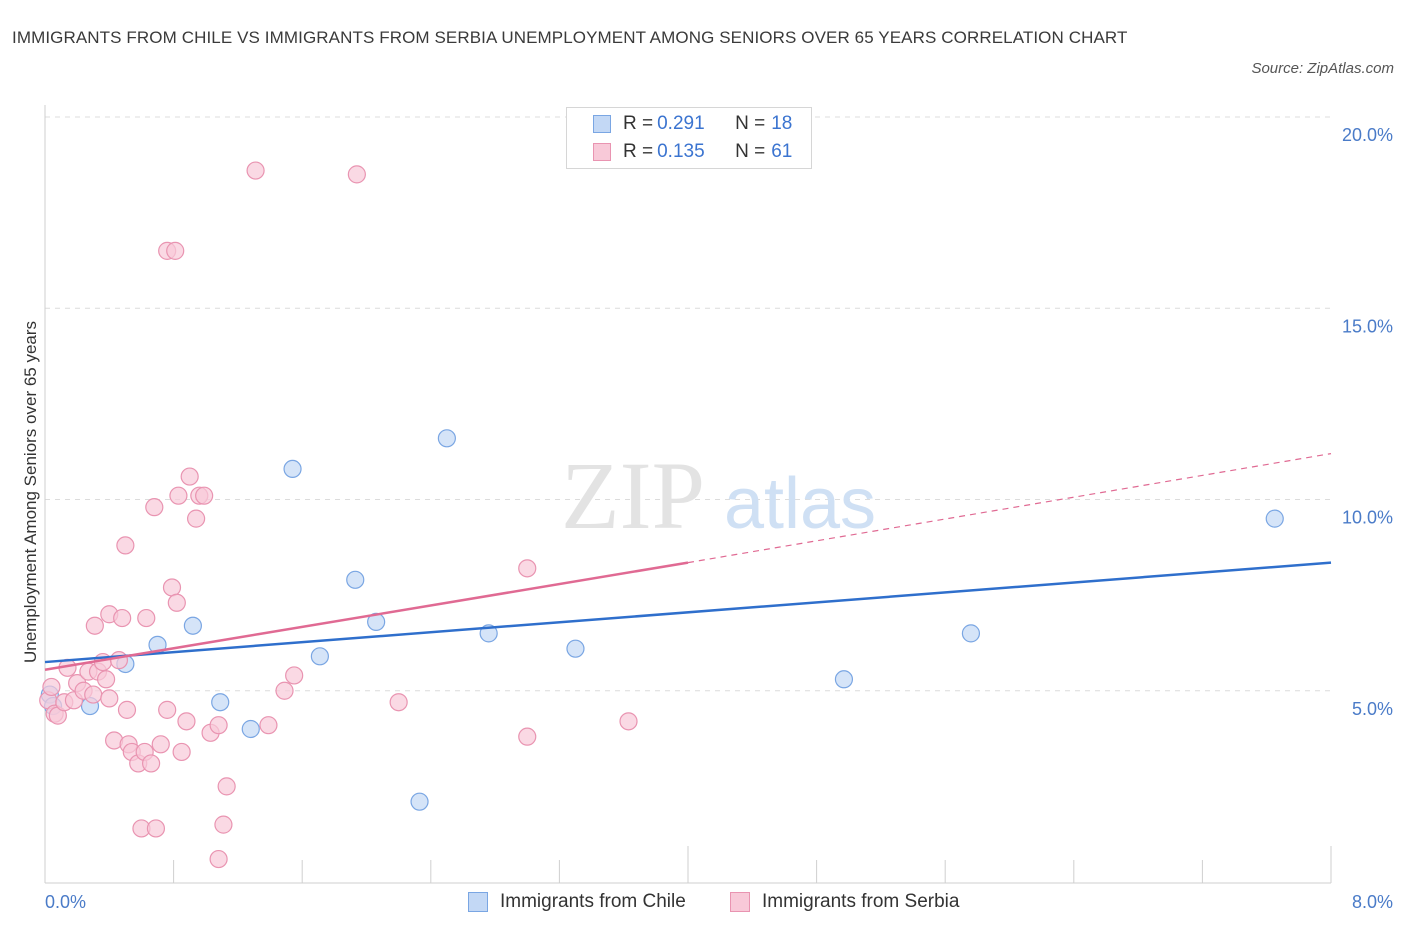  What do you see at coordinates (1322, 68) in the screenshot?
I see `source-credit: Source: ZipAtlas.com` at bounding box center [1322, 68].